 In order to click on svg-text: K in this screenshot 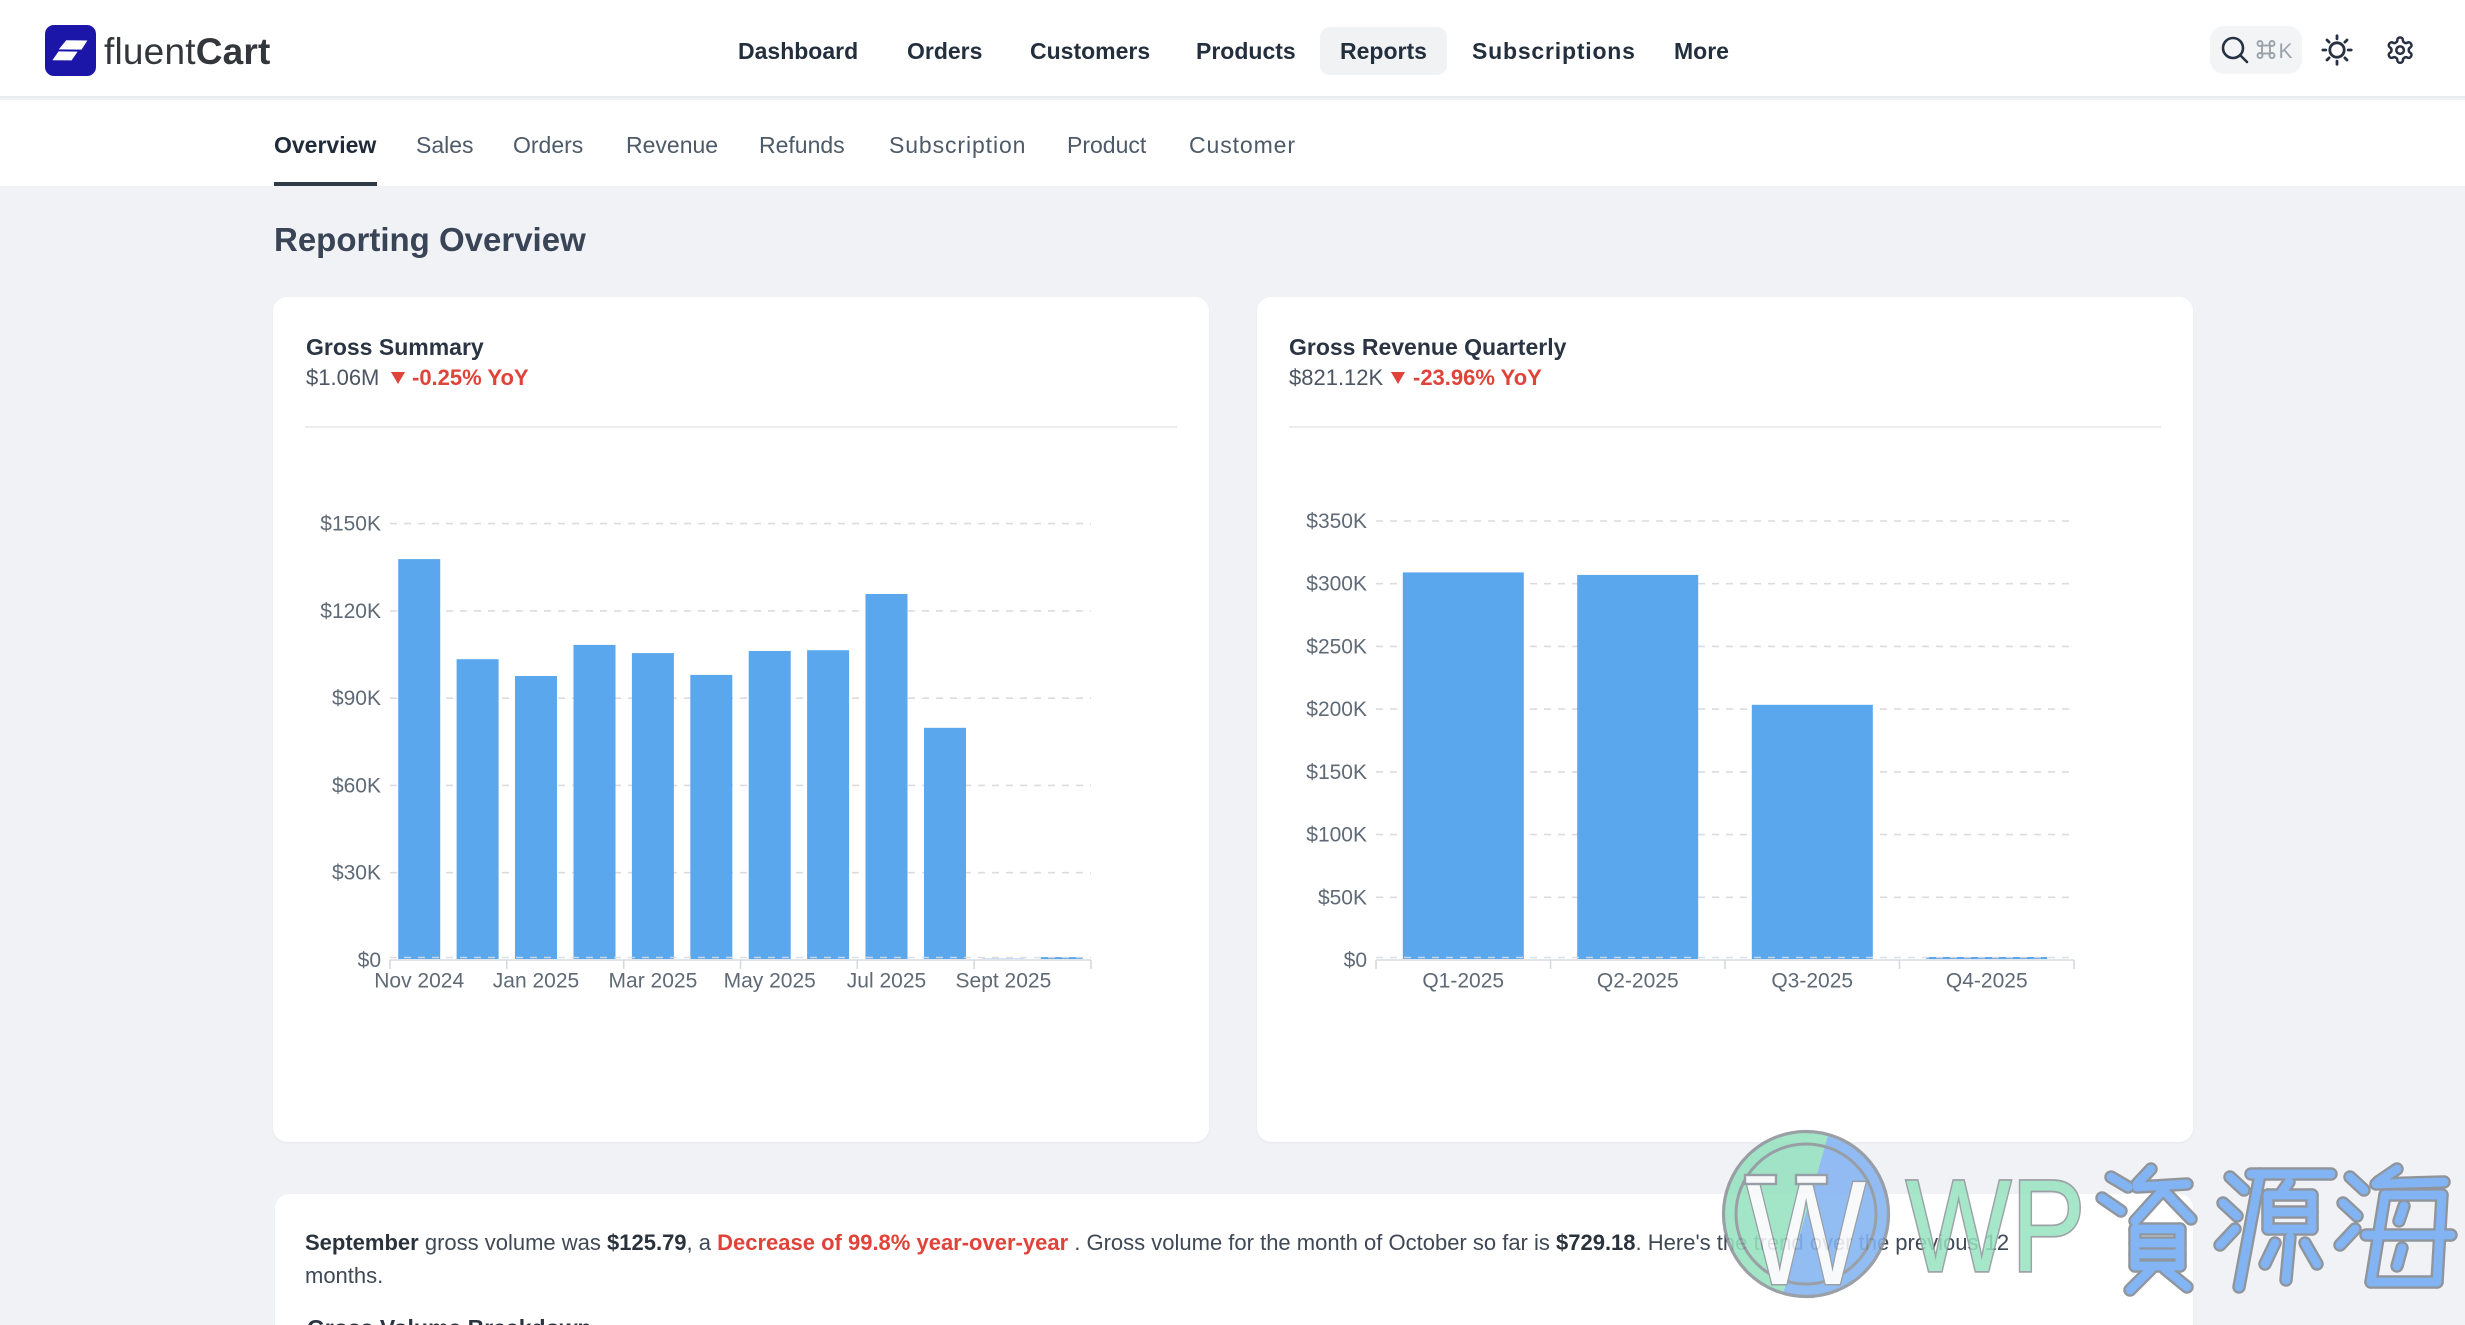, I will do `click(2286, 51)`.